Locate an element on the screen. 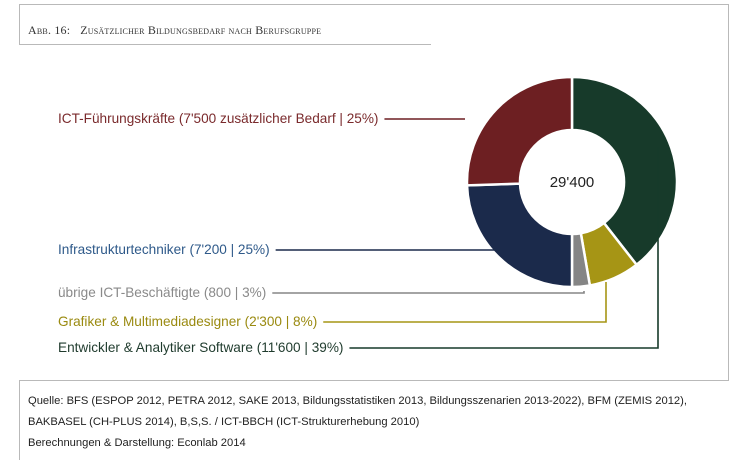  donut-slices is located at coordinates (572, 182).